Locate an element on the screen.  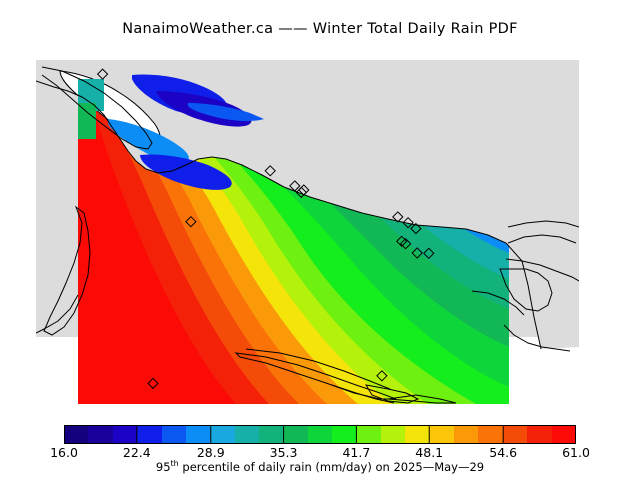
colorbar is located at coordinates (320, 434).